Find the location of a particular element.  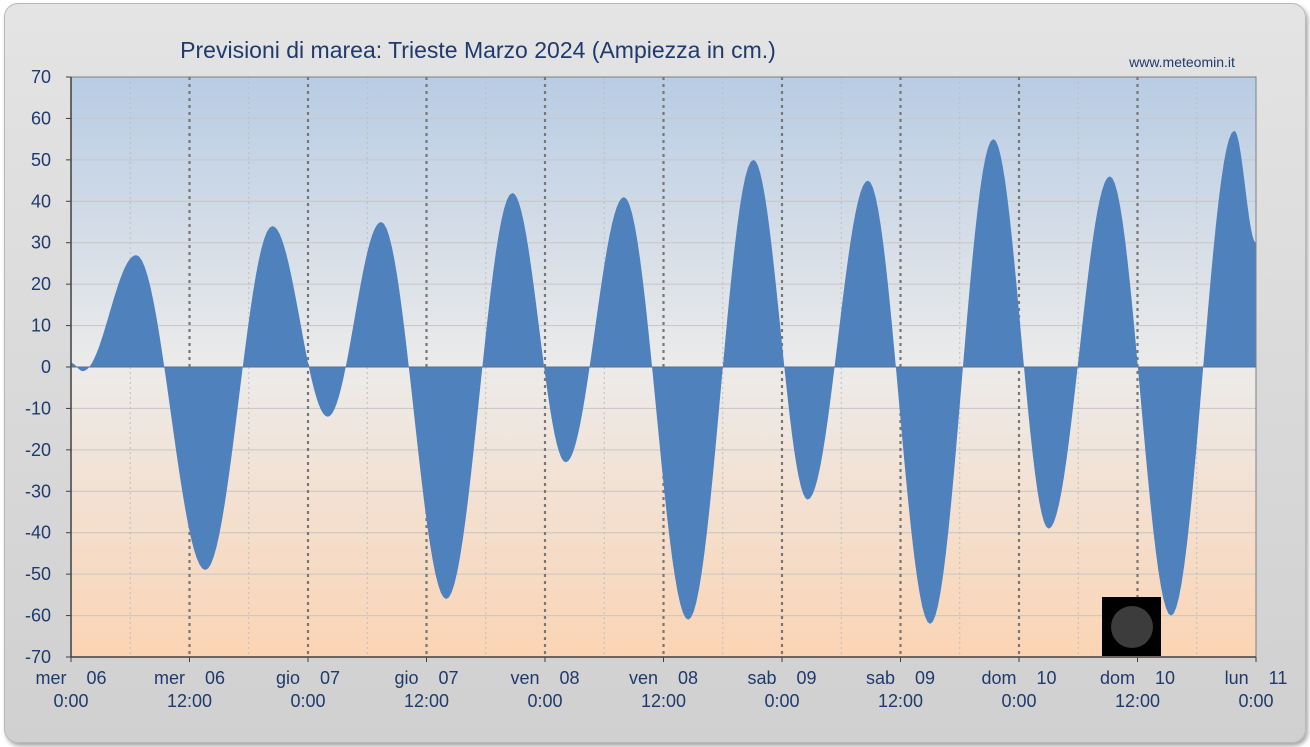

moon-phase is located at coordinates (1131, 626).